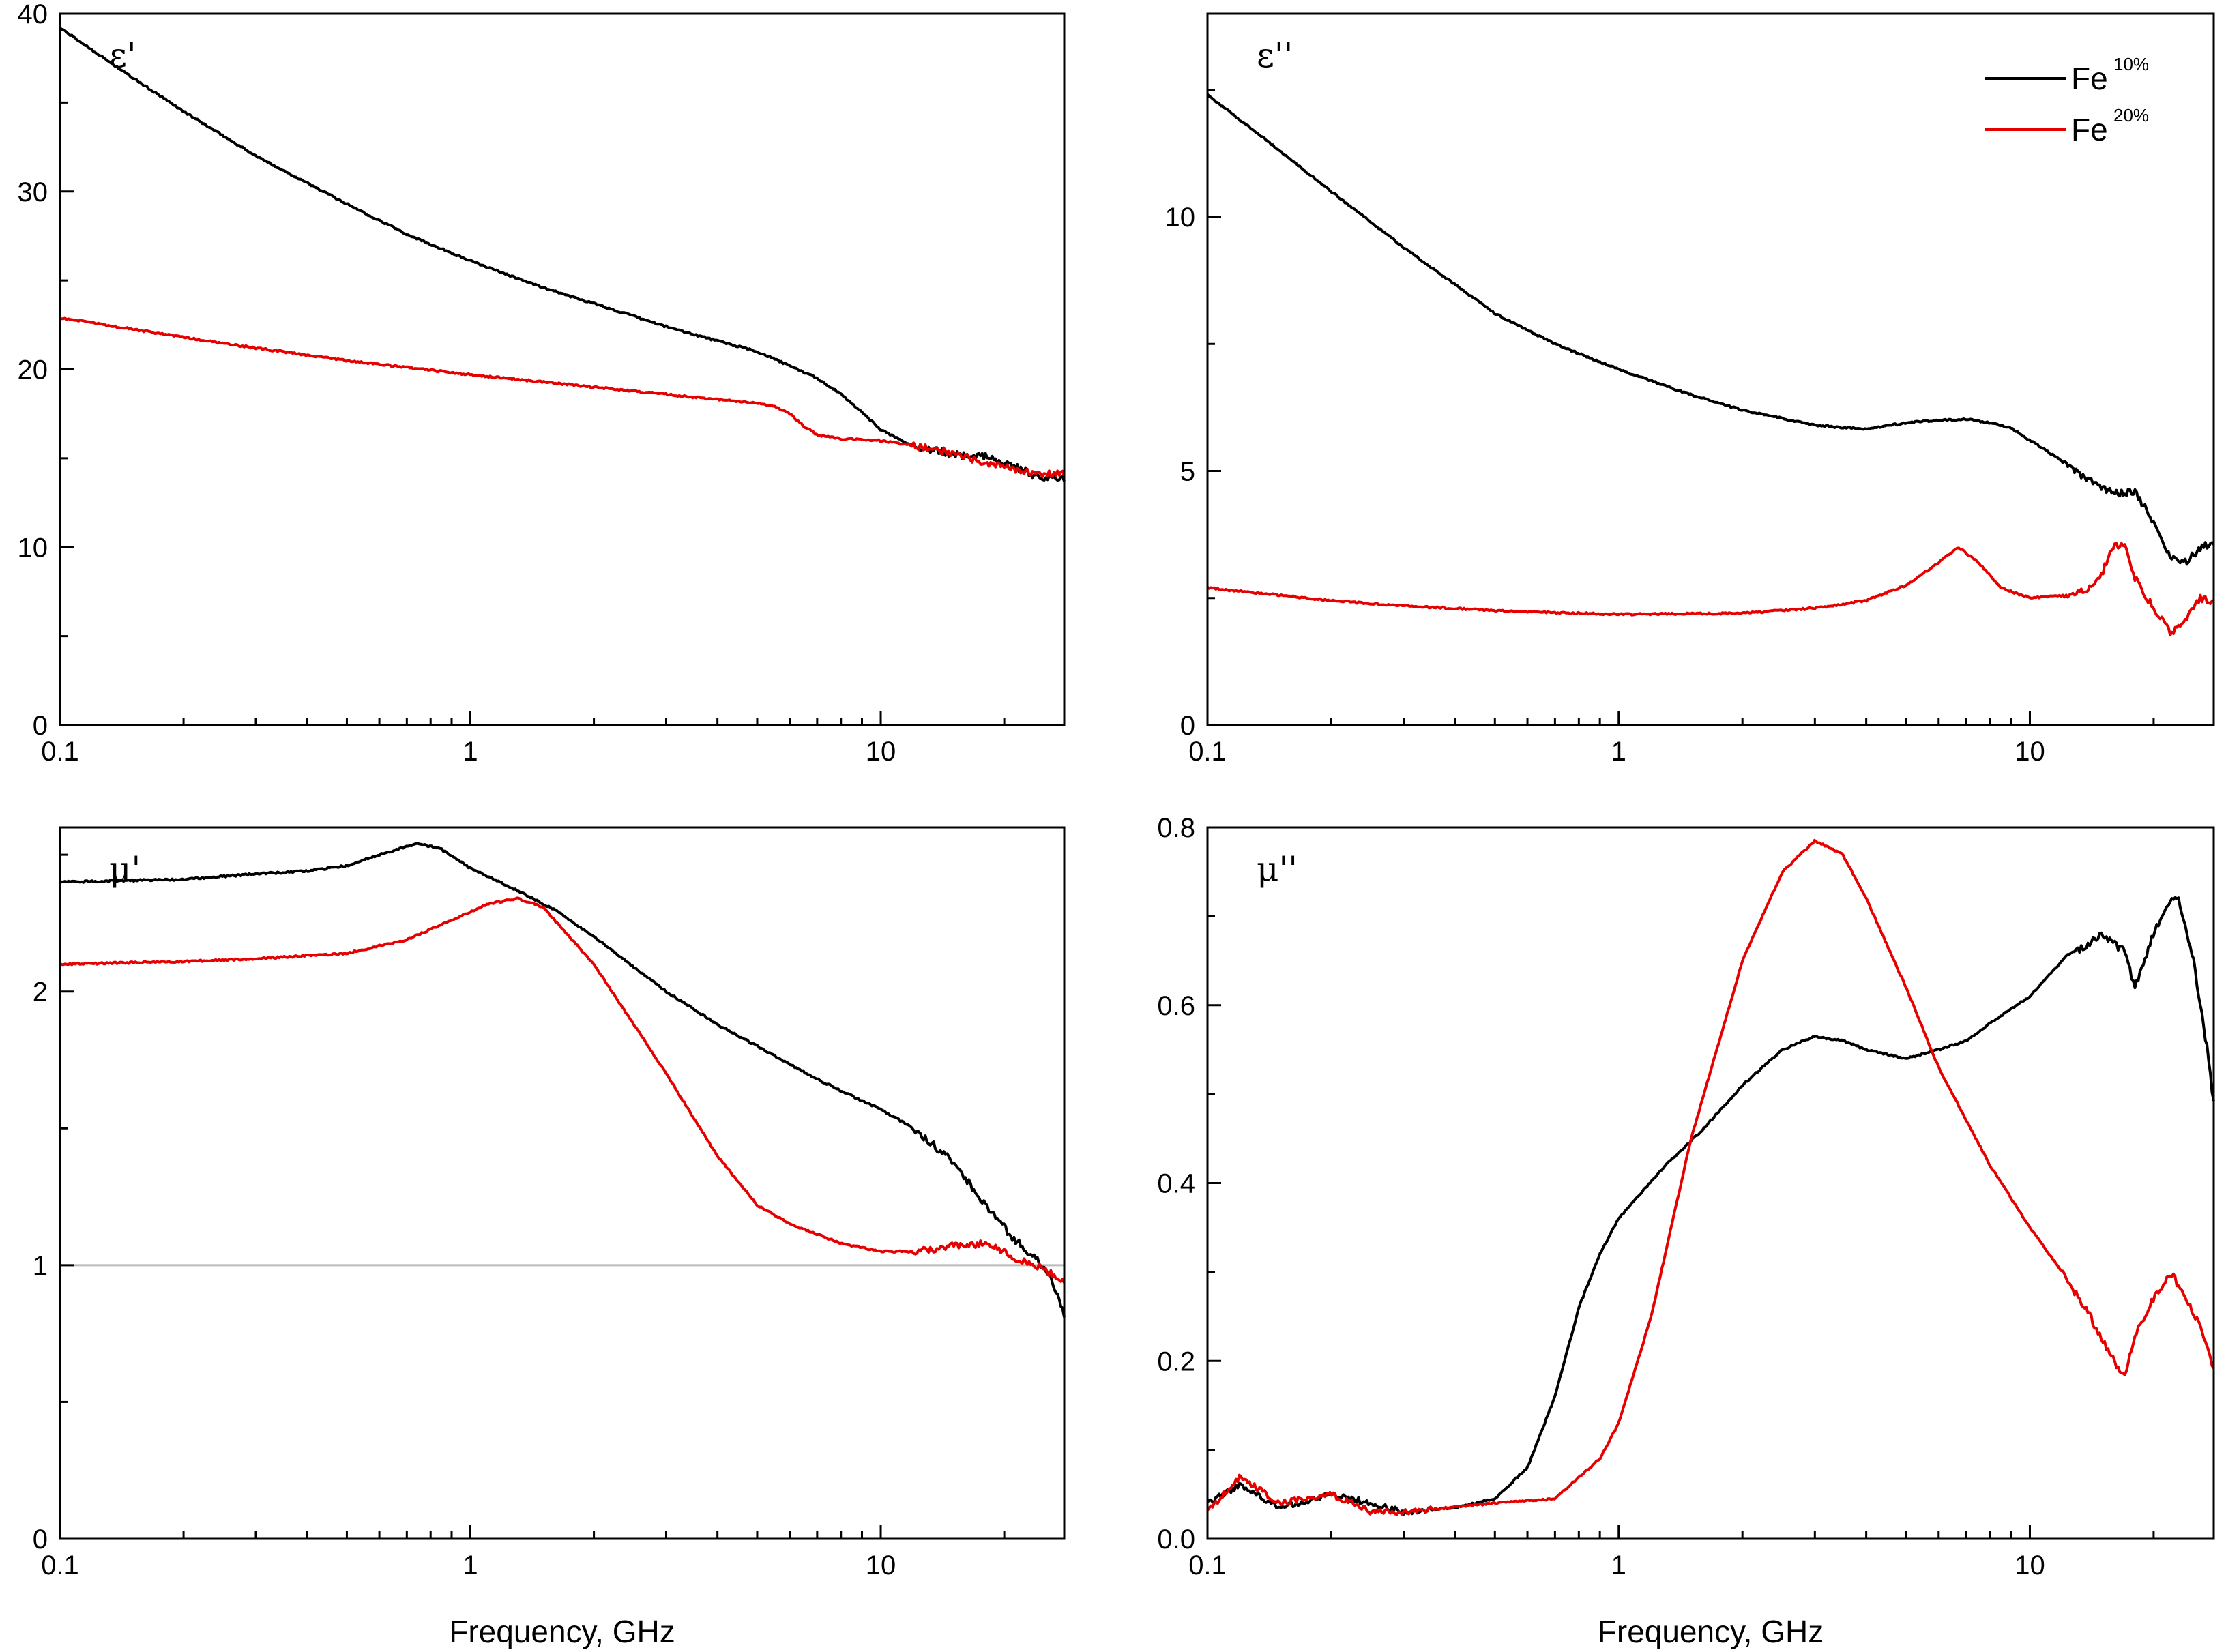 The image size is (2226, 1652). What do you see at coordinates (1176, 1361) in the screenshot?
I see `y-tick-label: 0.2` at bounding box center [1176, 1361].